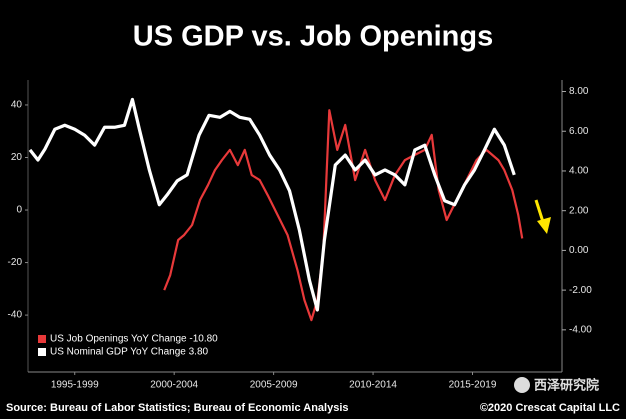  Describe the element at coordinates (17, 157) in the screenshot. I see `y-tick-label: 20` at that location.